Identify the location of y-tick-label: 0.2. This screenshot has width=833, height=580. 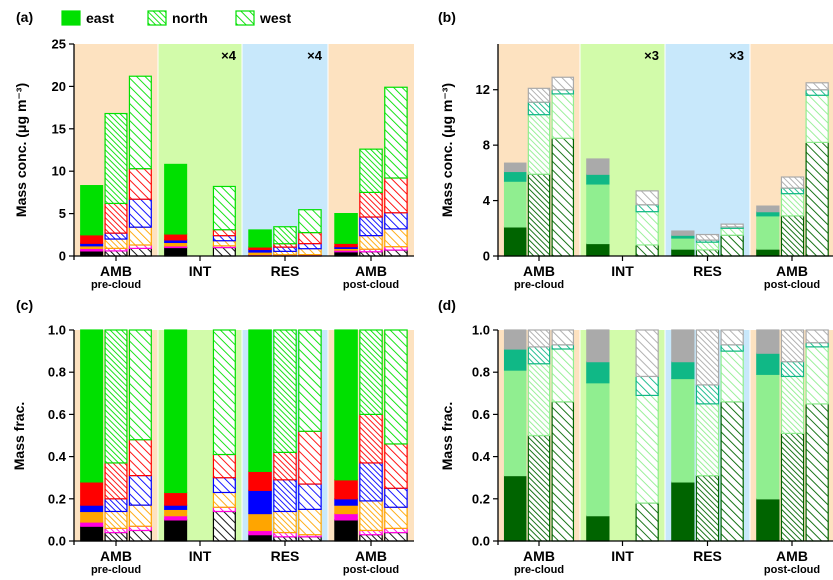
(481, 498).